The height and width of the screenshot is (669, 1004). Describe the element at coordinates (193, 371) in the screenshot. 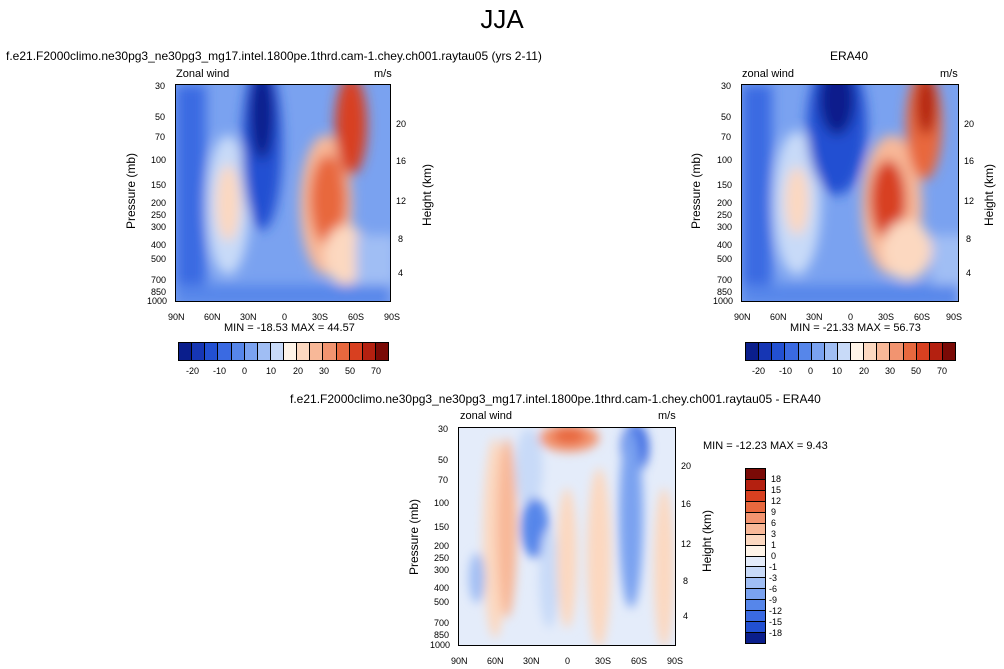

I see `panel1-colorbar-label: -20` at that location.